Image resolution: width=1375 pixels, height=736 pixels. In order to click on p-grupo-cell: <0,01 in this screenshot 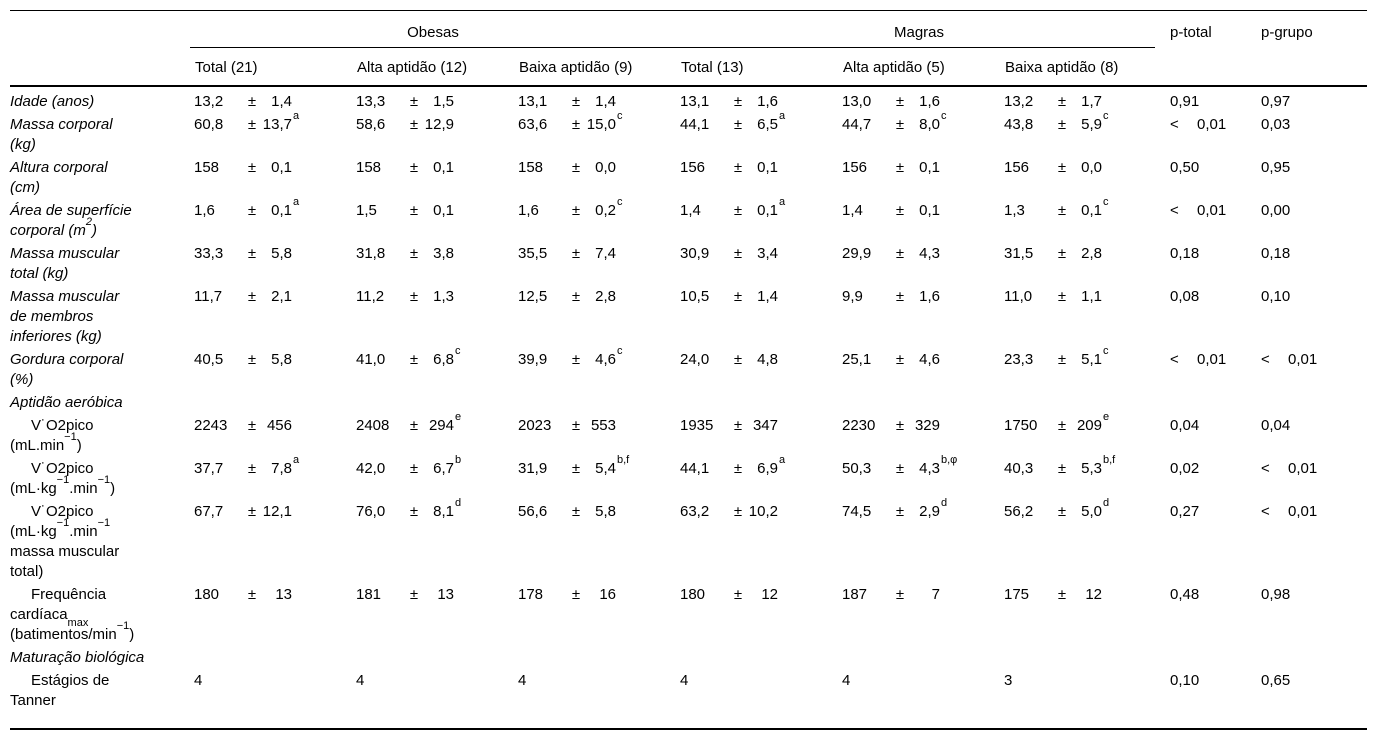, I will do `click(1314, 360)`.